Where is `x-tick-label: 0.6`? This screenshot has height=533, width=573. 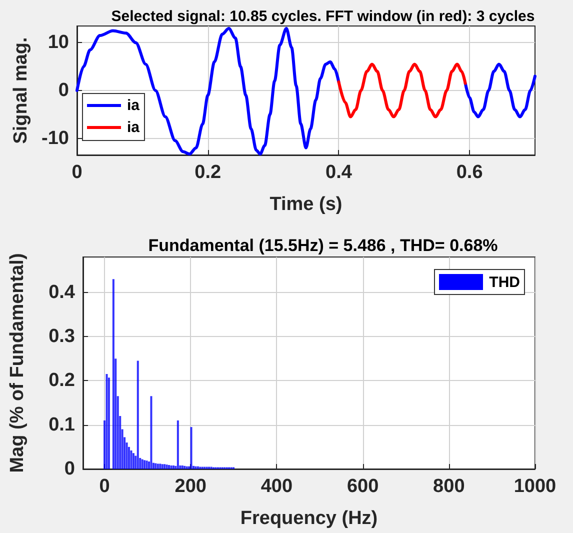 x-tick-label: 0.6 is located at coordinates (469, 172).